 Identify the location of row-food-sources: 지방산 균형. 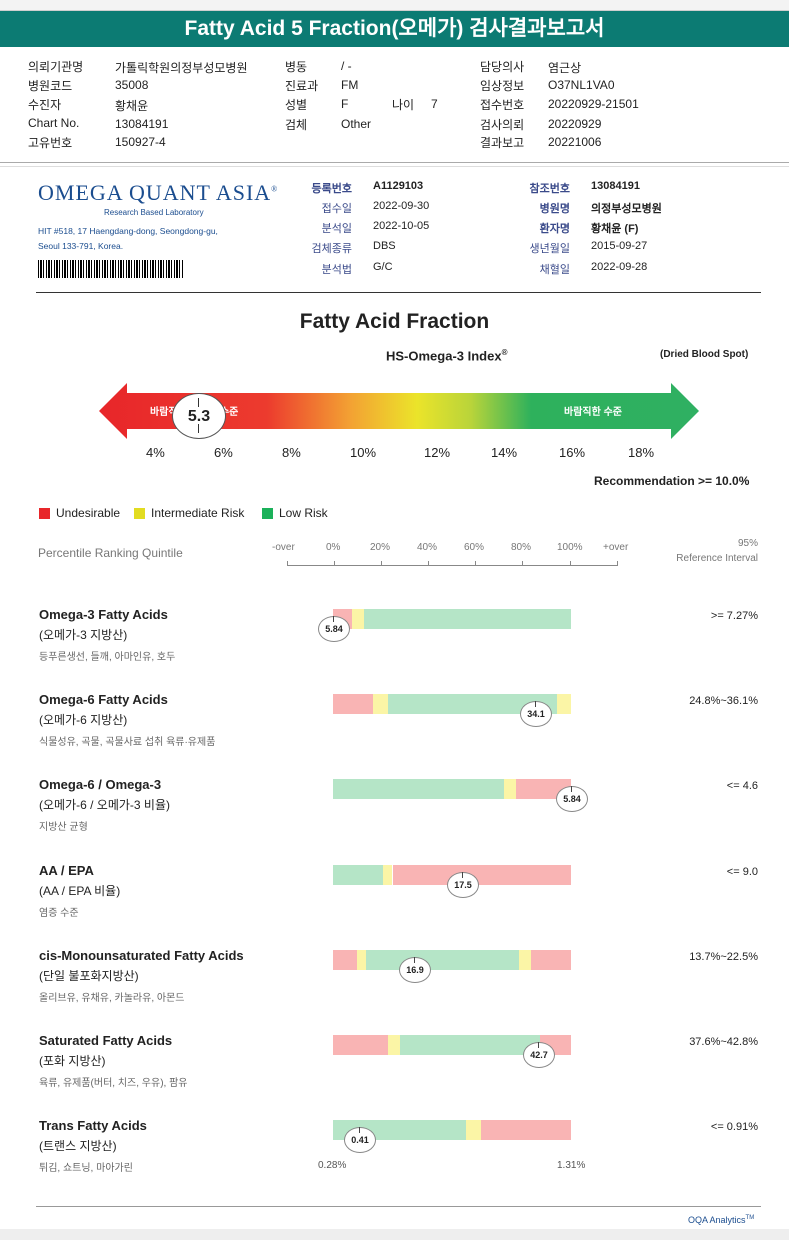
(63, 827).